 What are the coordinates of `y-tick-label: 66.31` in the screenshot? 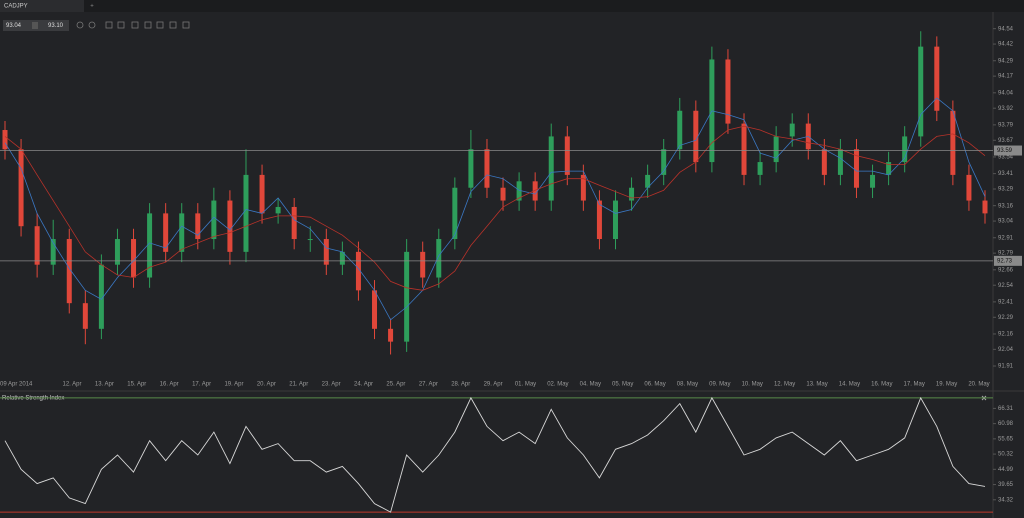 It's located at (1006, 409).